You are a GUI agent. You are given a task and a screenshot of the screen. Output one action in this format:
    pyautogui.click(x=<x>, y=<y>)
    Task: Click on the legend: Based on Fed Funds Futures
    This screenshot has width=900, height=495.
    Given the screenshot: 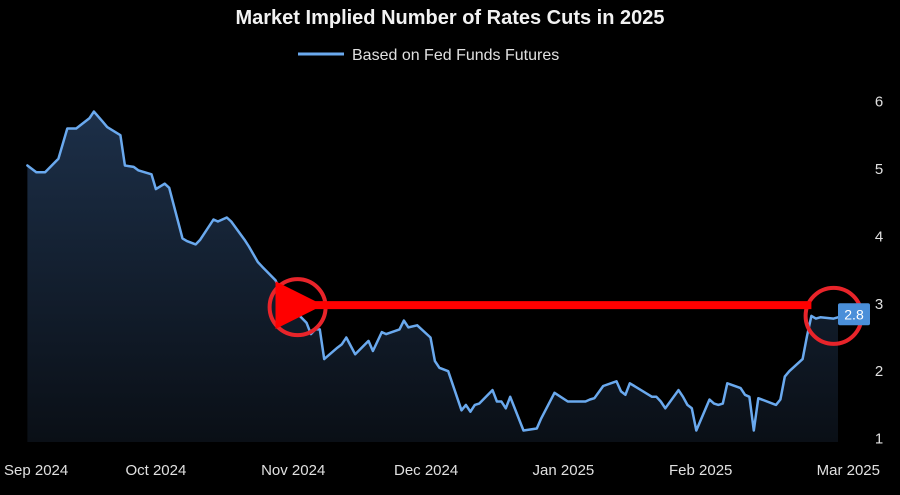 What is the action you would take?
    pyautogui.click(x=428, y=55)
    